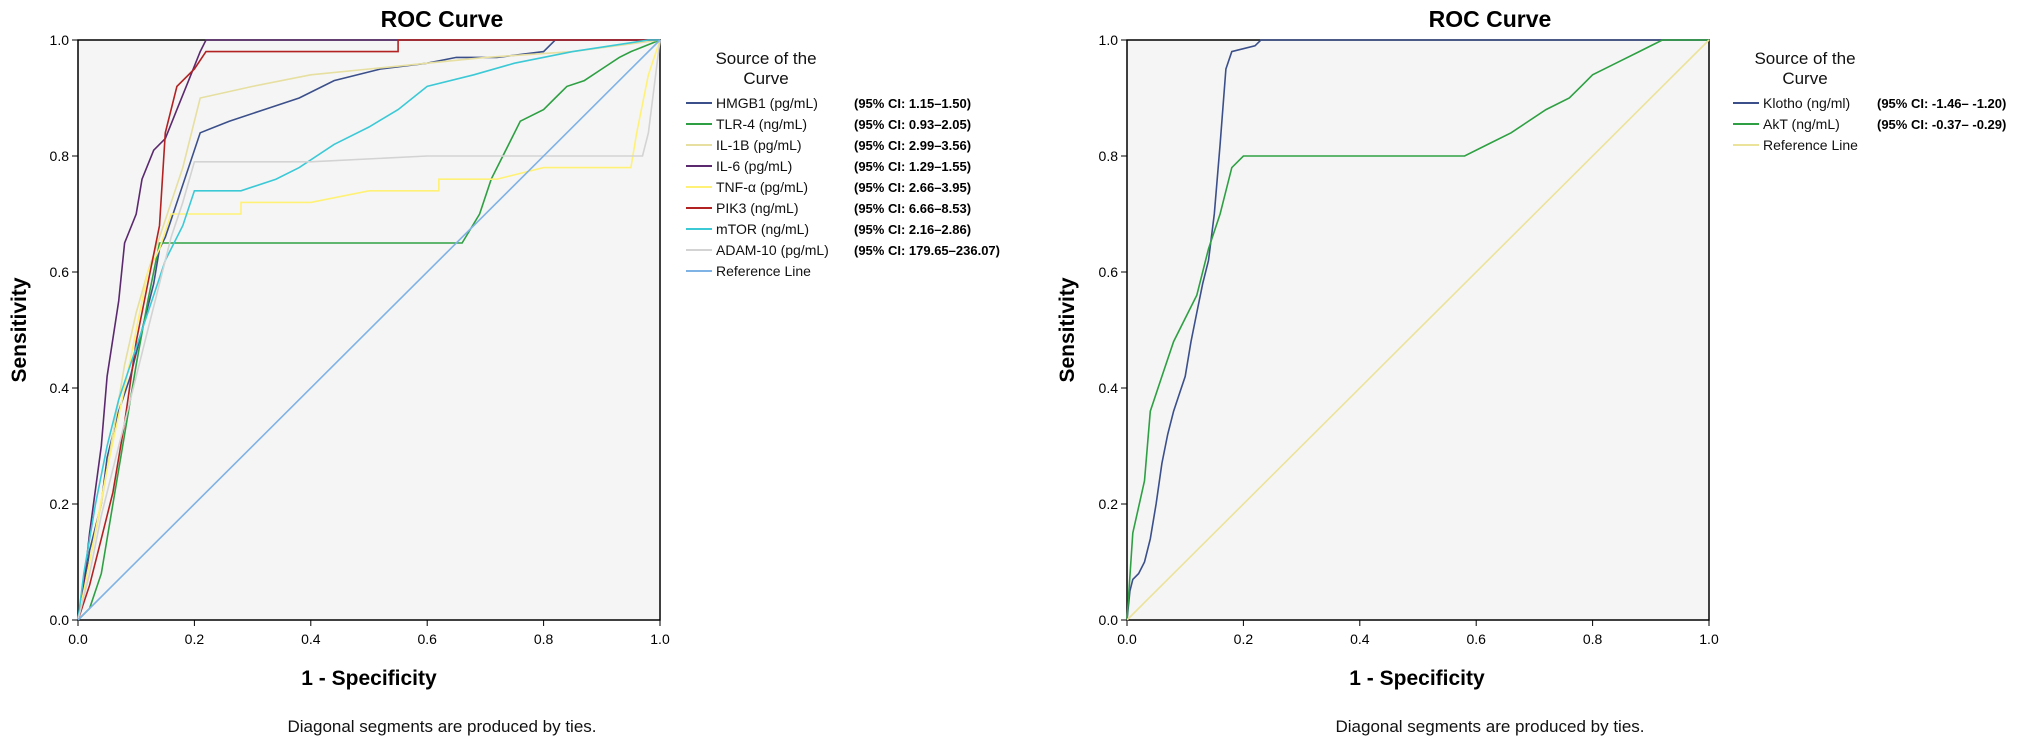  I want to click on legend-ci-label: (95% CI: -1.46– -1.20), so click(1941, 103).